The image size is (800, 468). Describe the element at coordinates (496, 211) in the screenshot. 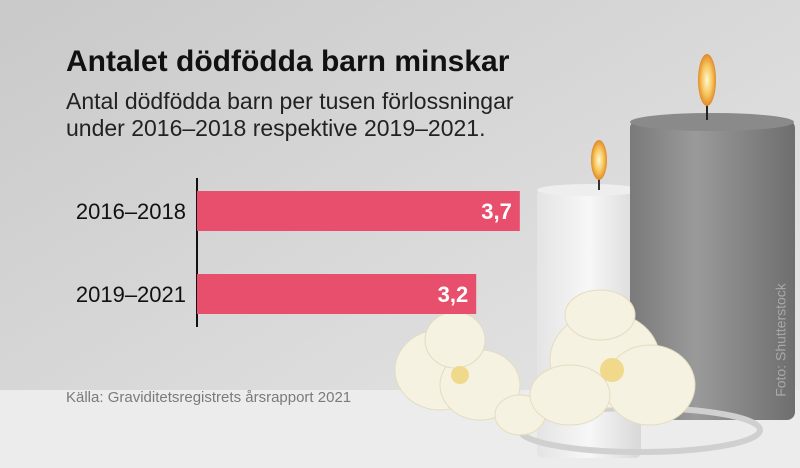

I see `value-label: 3,7` at that location.